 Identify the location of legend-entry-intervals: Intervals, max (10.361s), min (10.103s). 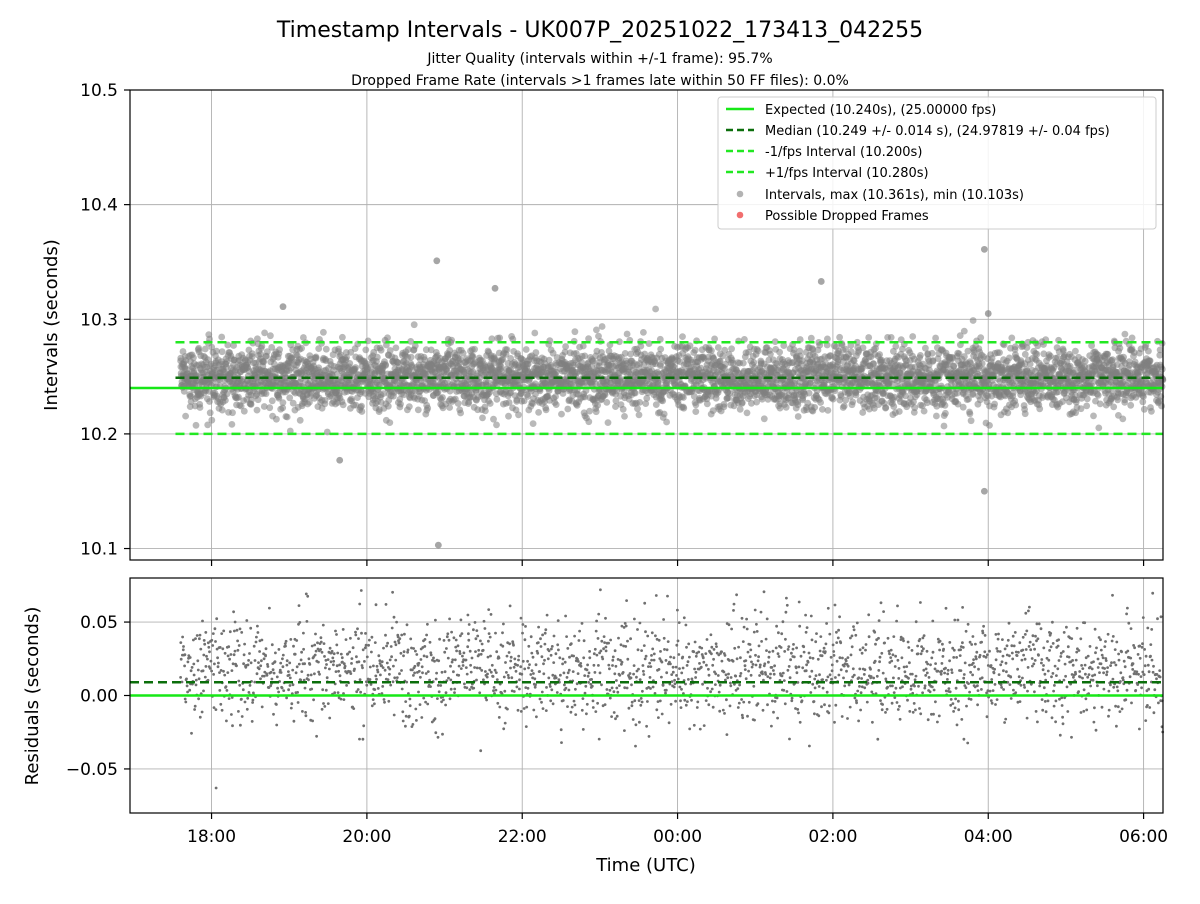
(880, 195).